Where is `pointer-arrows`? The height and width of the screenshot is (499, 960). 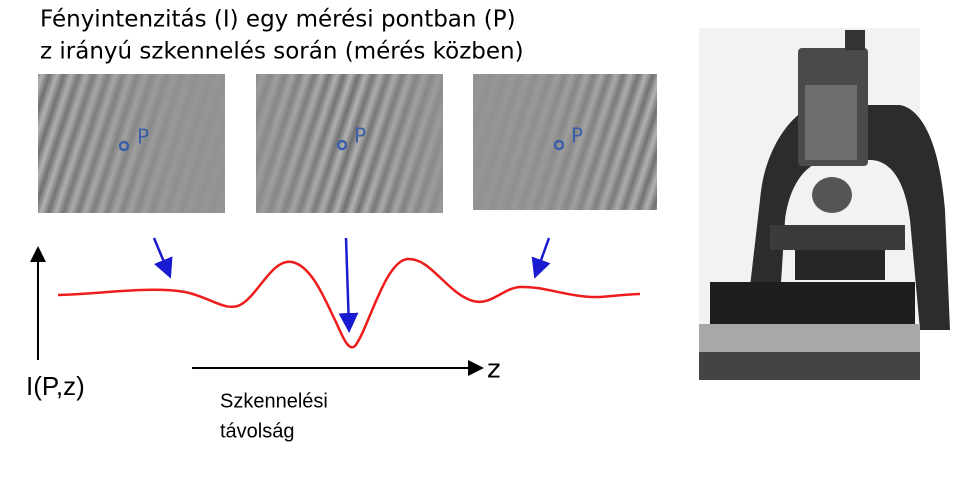
pointer-arrows is located at coordinates (351, 285).